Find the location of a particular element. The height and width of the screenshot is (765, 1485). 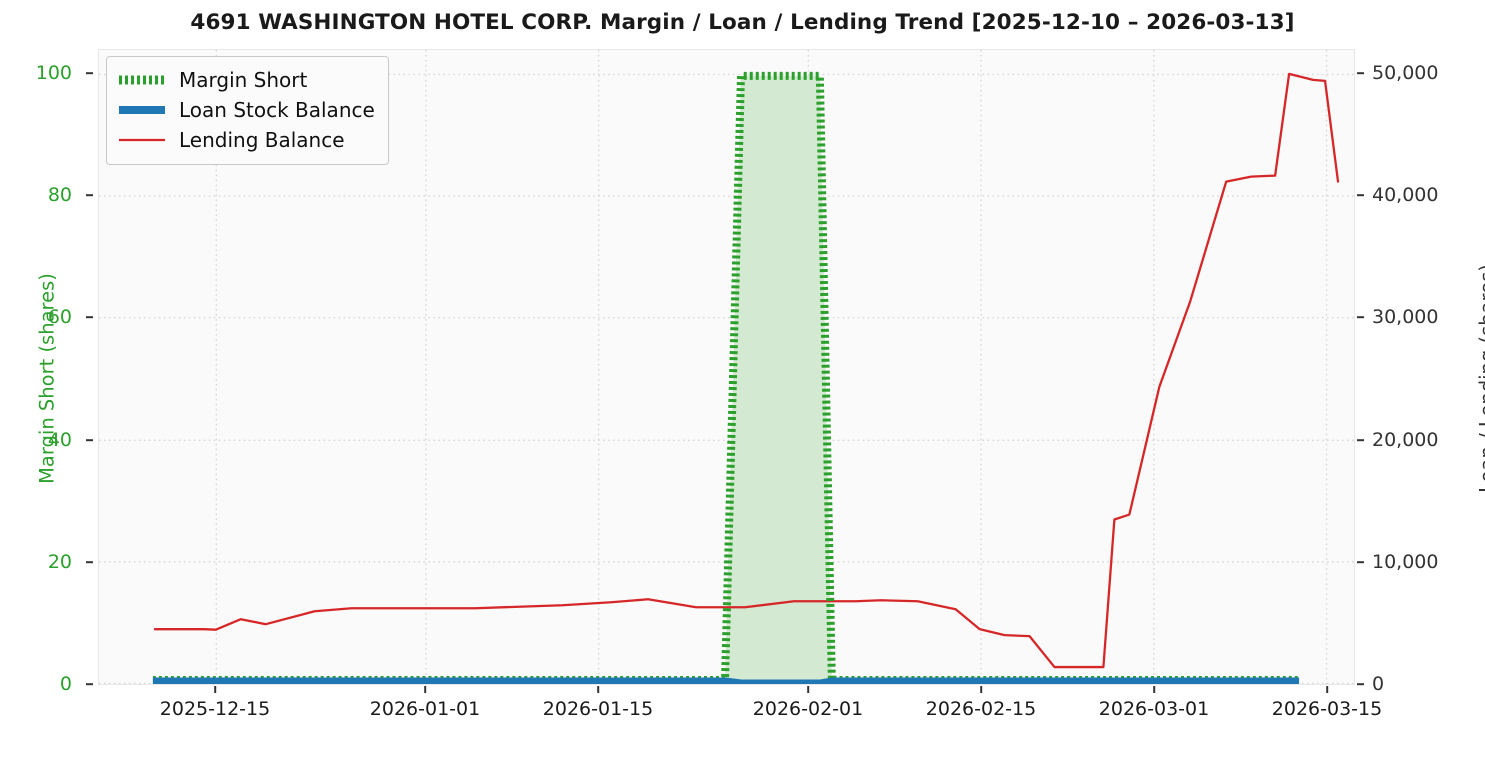

ytick-left-40: 40 is located at coordinates (59, 440).